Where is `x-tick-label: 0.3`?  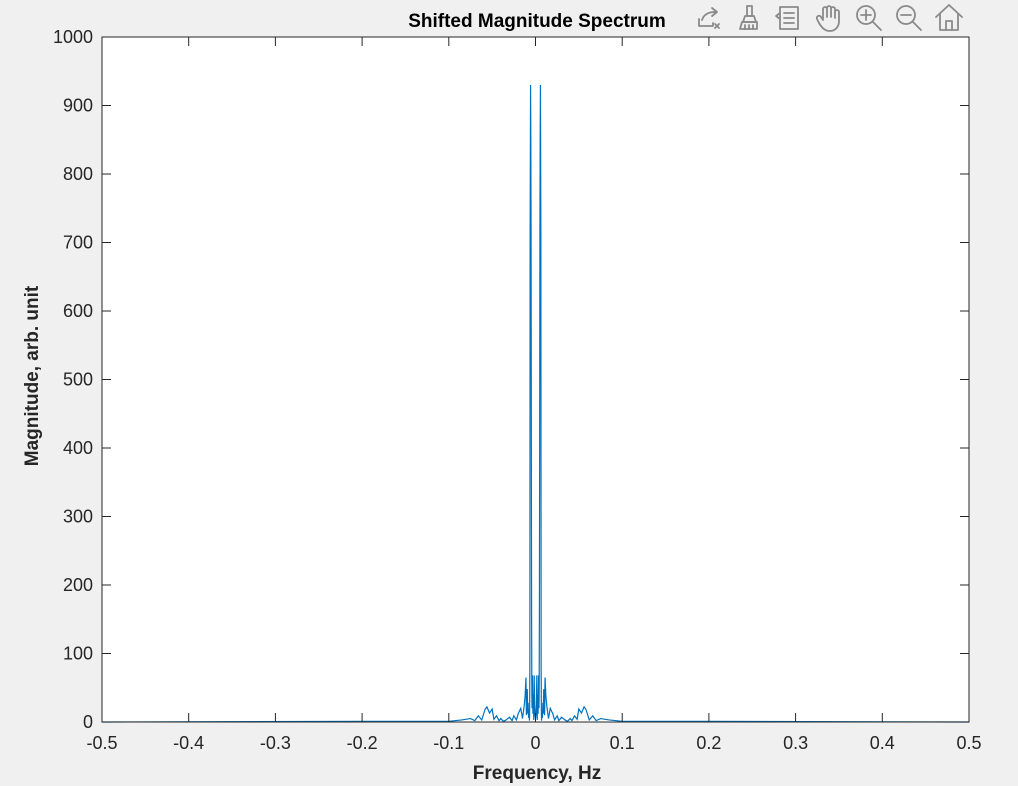
x-tick-label: 0.3 is located at coordinates (795, 743).